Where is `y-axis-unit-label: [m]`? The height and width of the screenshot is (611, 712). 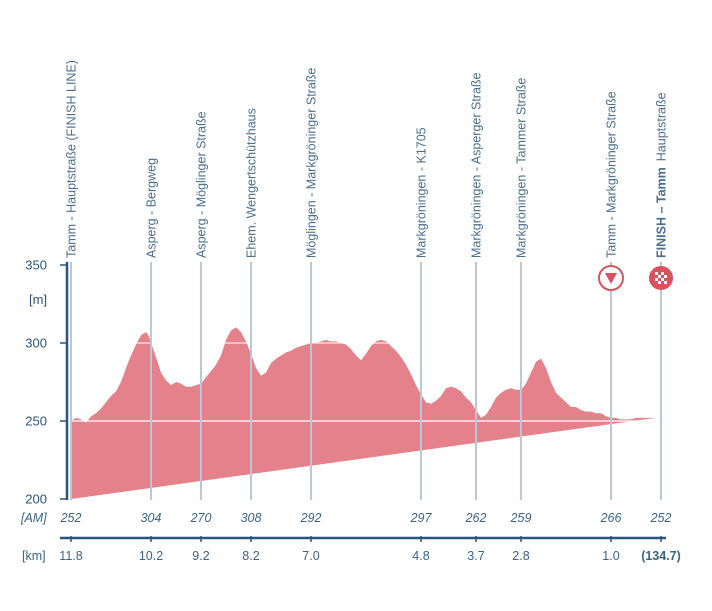
y-axis-unit-label: [m] is located at coordinates (38, 299).